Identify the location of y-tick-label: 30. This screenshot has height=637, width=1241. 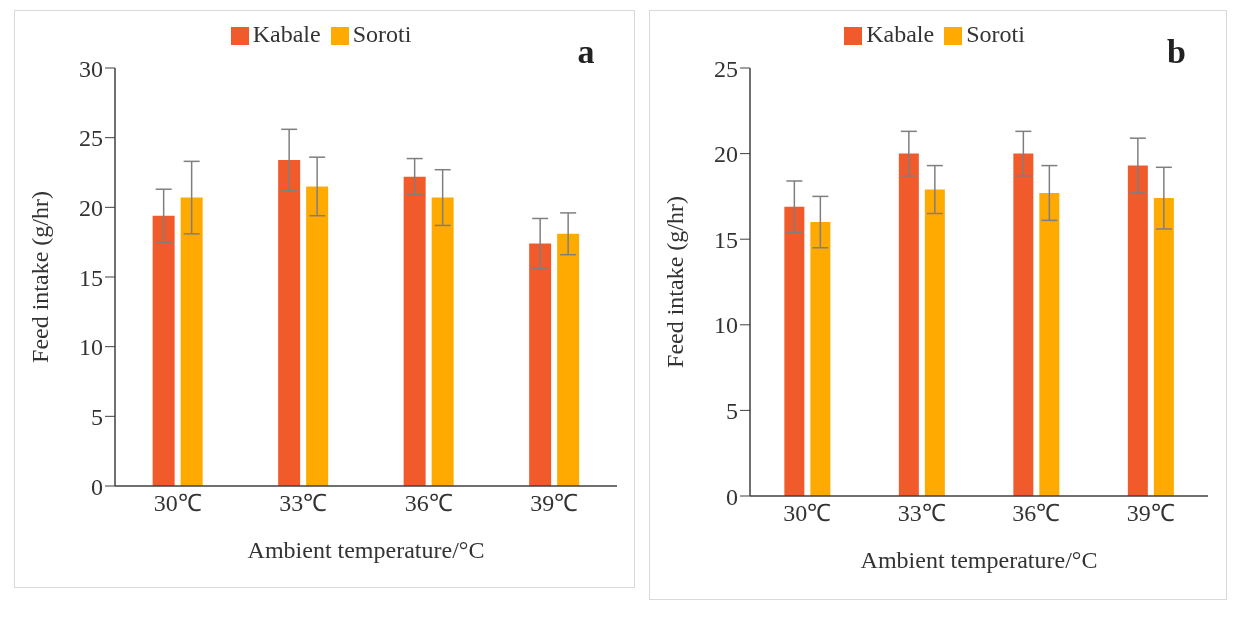
(91, 68).